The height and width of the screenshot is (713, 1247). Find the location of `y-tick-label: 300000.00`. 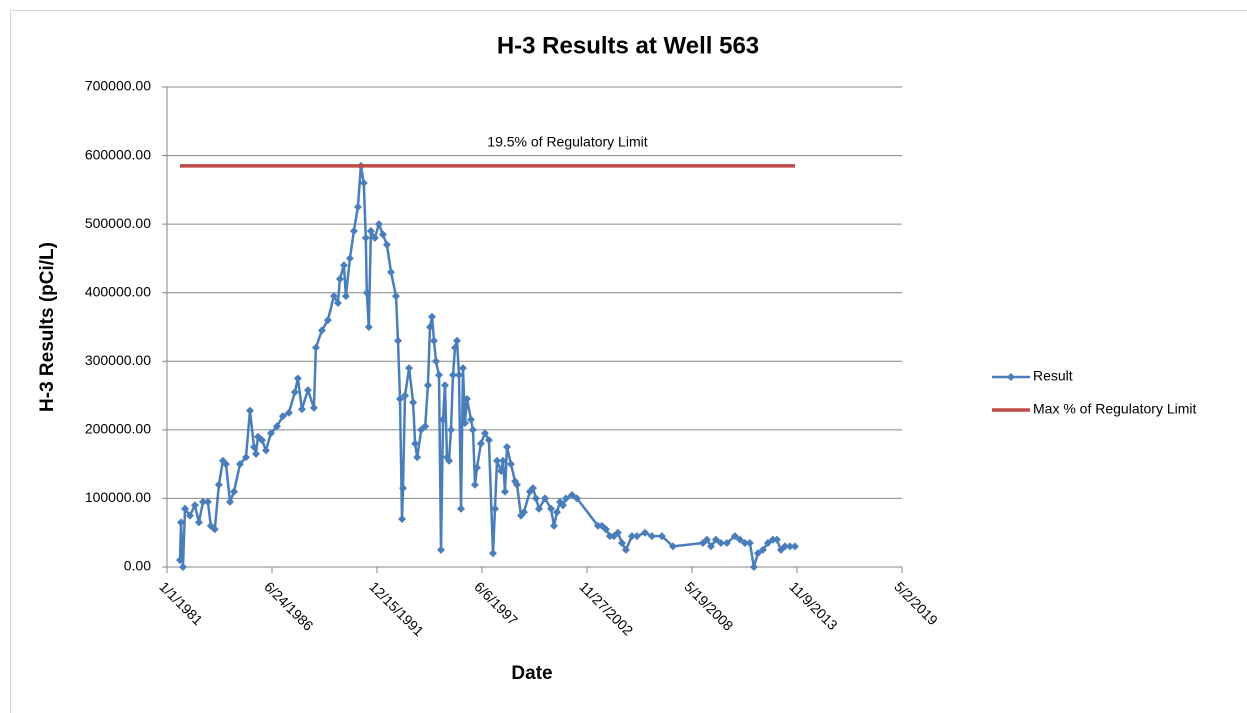

y-tick-label: 300000.00 is located at coordinates (118, 360).